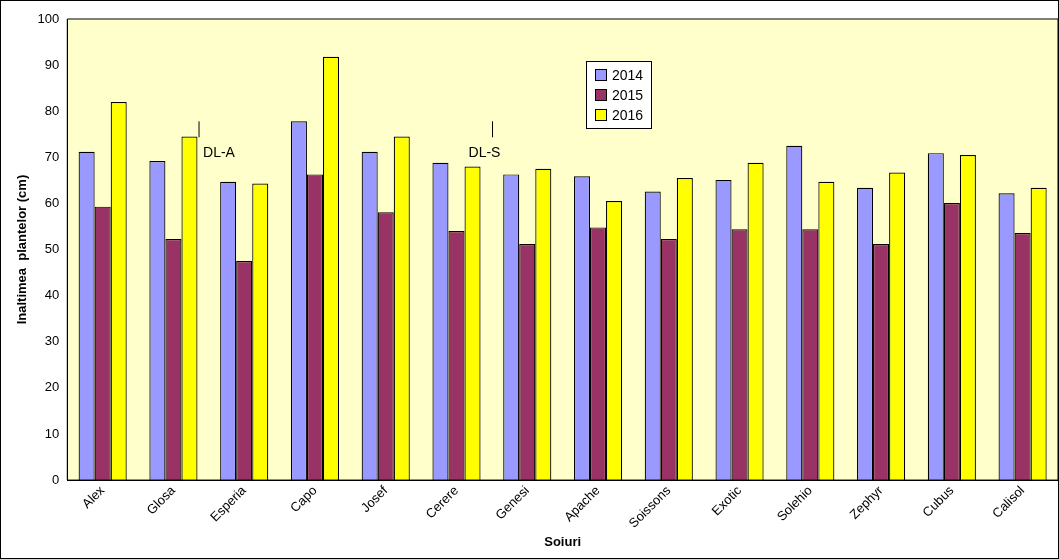 The height and width of the screenshot is (559, 1059). Describe the element at coordinates (627, 115) in the screenshot. I see `legend-label: 2016` at that location.